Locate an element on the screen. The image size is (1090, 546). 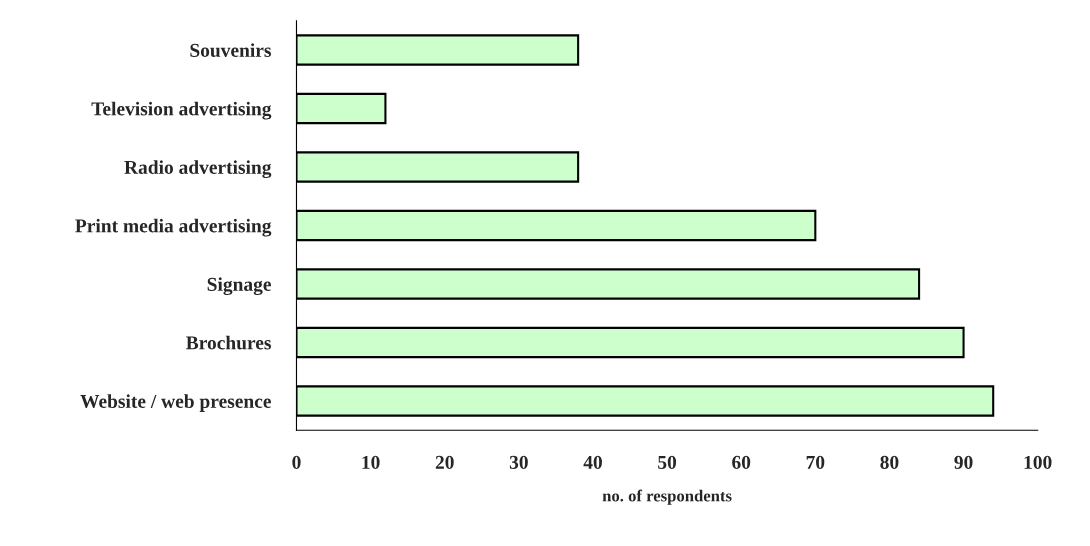
y-tick-label: Print media advertising is located at coordinates (173, 227).